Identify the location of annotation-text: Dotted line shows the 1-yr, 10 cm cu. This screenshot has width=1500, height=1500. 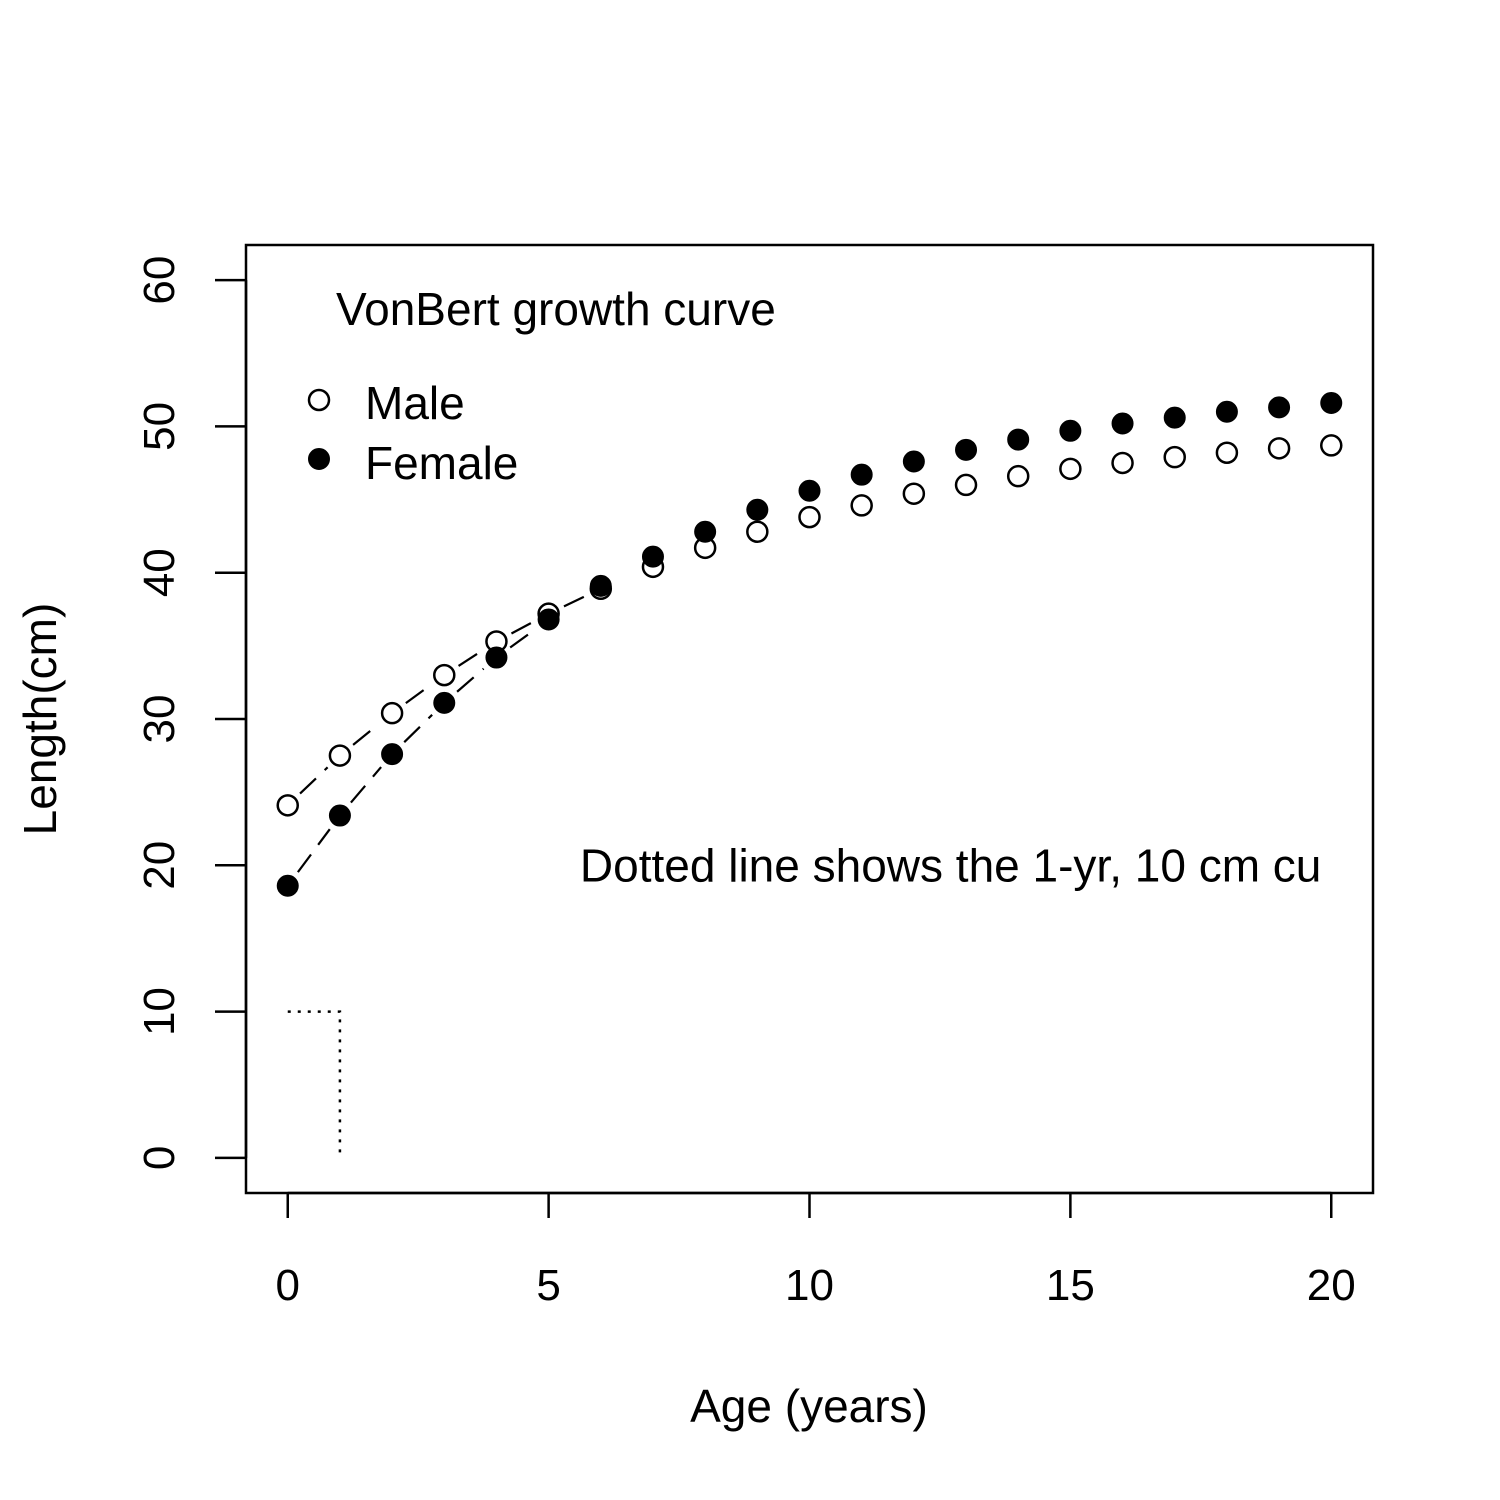
(950, 865).